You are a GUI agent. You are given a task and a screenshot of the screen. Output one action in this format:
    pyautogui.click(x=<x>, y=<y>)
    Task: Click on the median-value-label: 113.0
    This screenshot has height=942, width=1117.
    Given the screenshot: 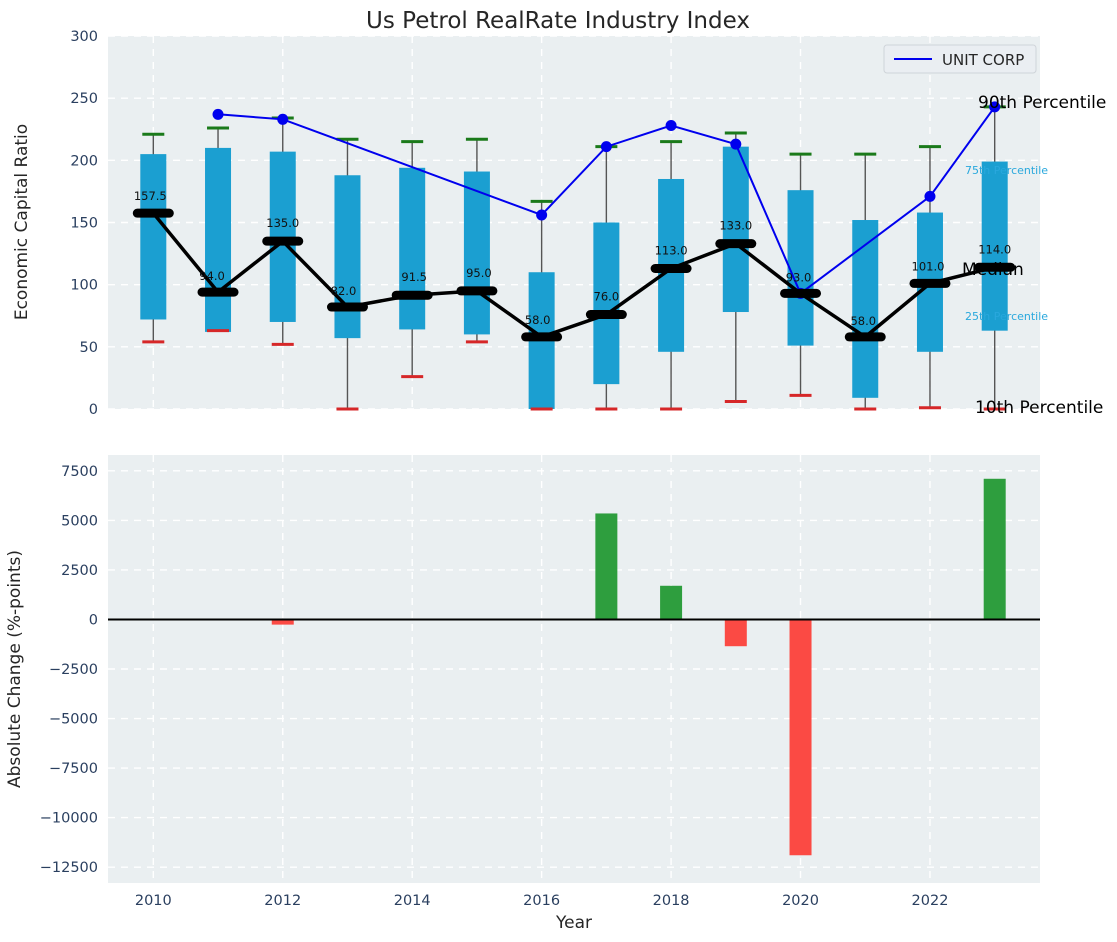 What is the action you would take?
    pyautogui.click(x=671, y=251)
    